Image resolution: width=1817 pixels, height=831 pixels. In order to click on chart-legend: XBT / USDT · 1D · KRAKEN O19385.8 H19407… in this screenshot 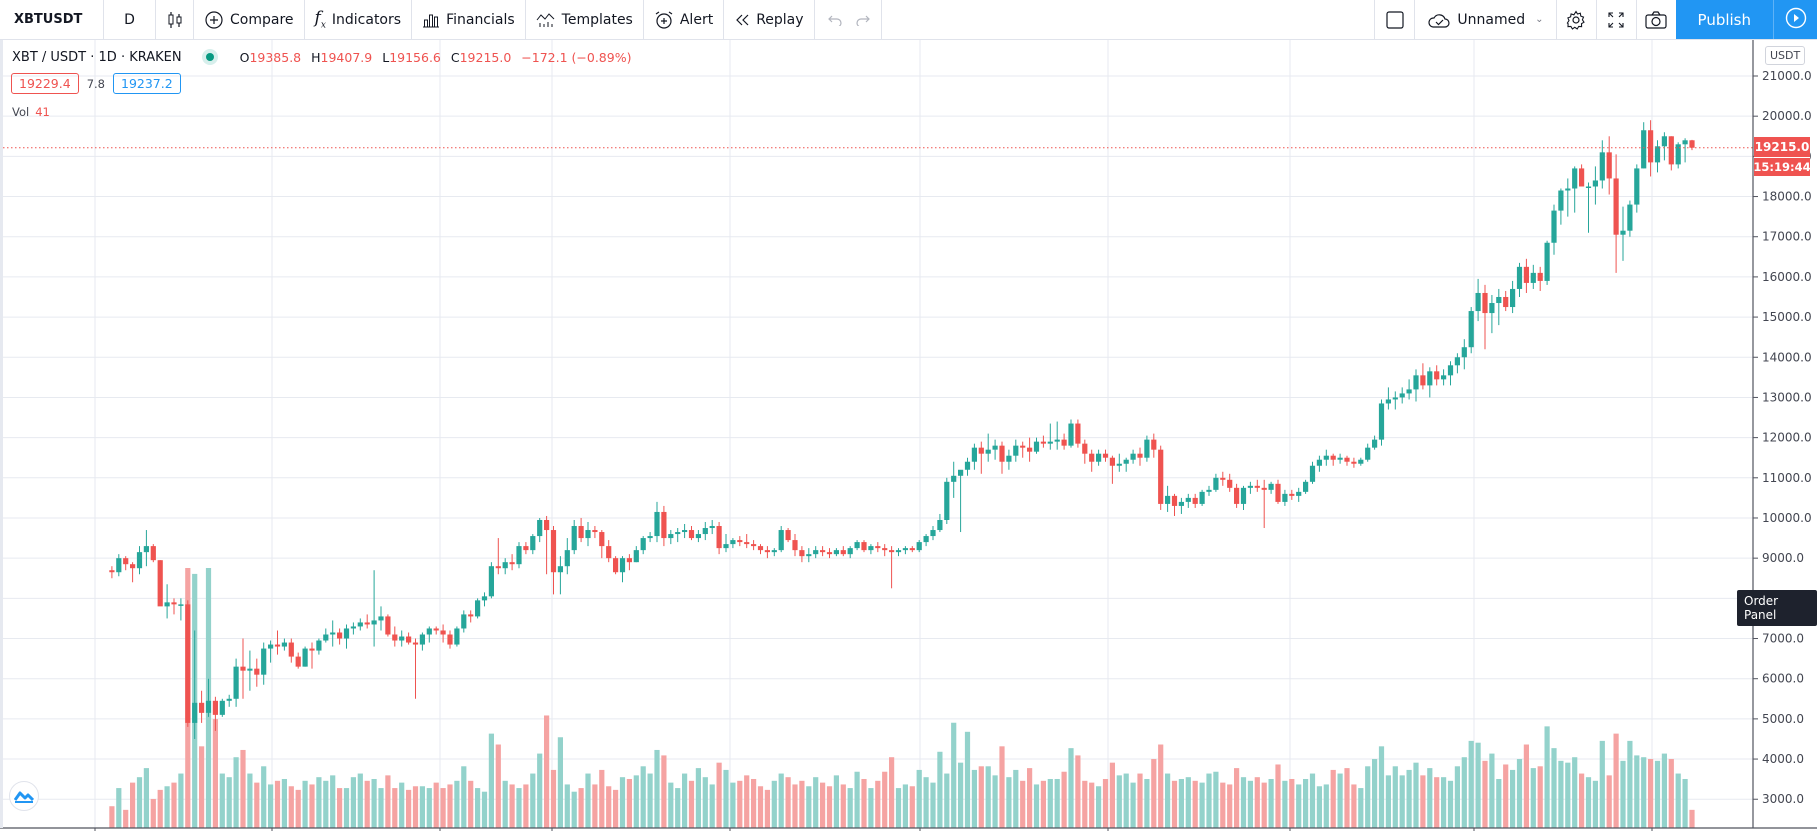, I will do `click(324, 57)`.